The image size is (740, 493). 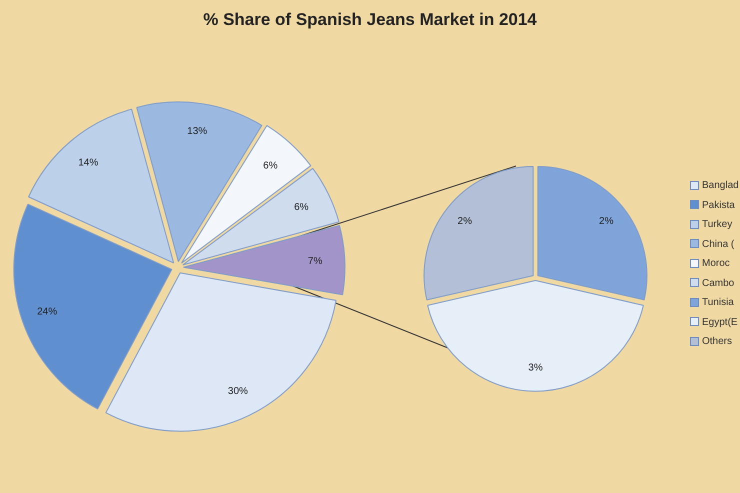 What do you see at coordinates (315, 261) in the screenshot?
I see `data-label: 7%` at bounding box center [315, 261].